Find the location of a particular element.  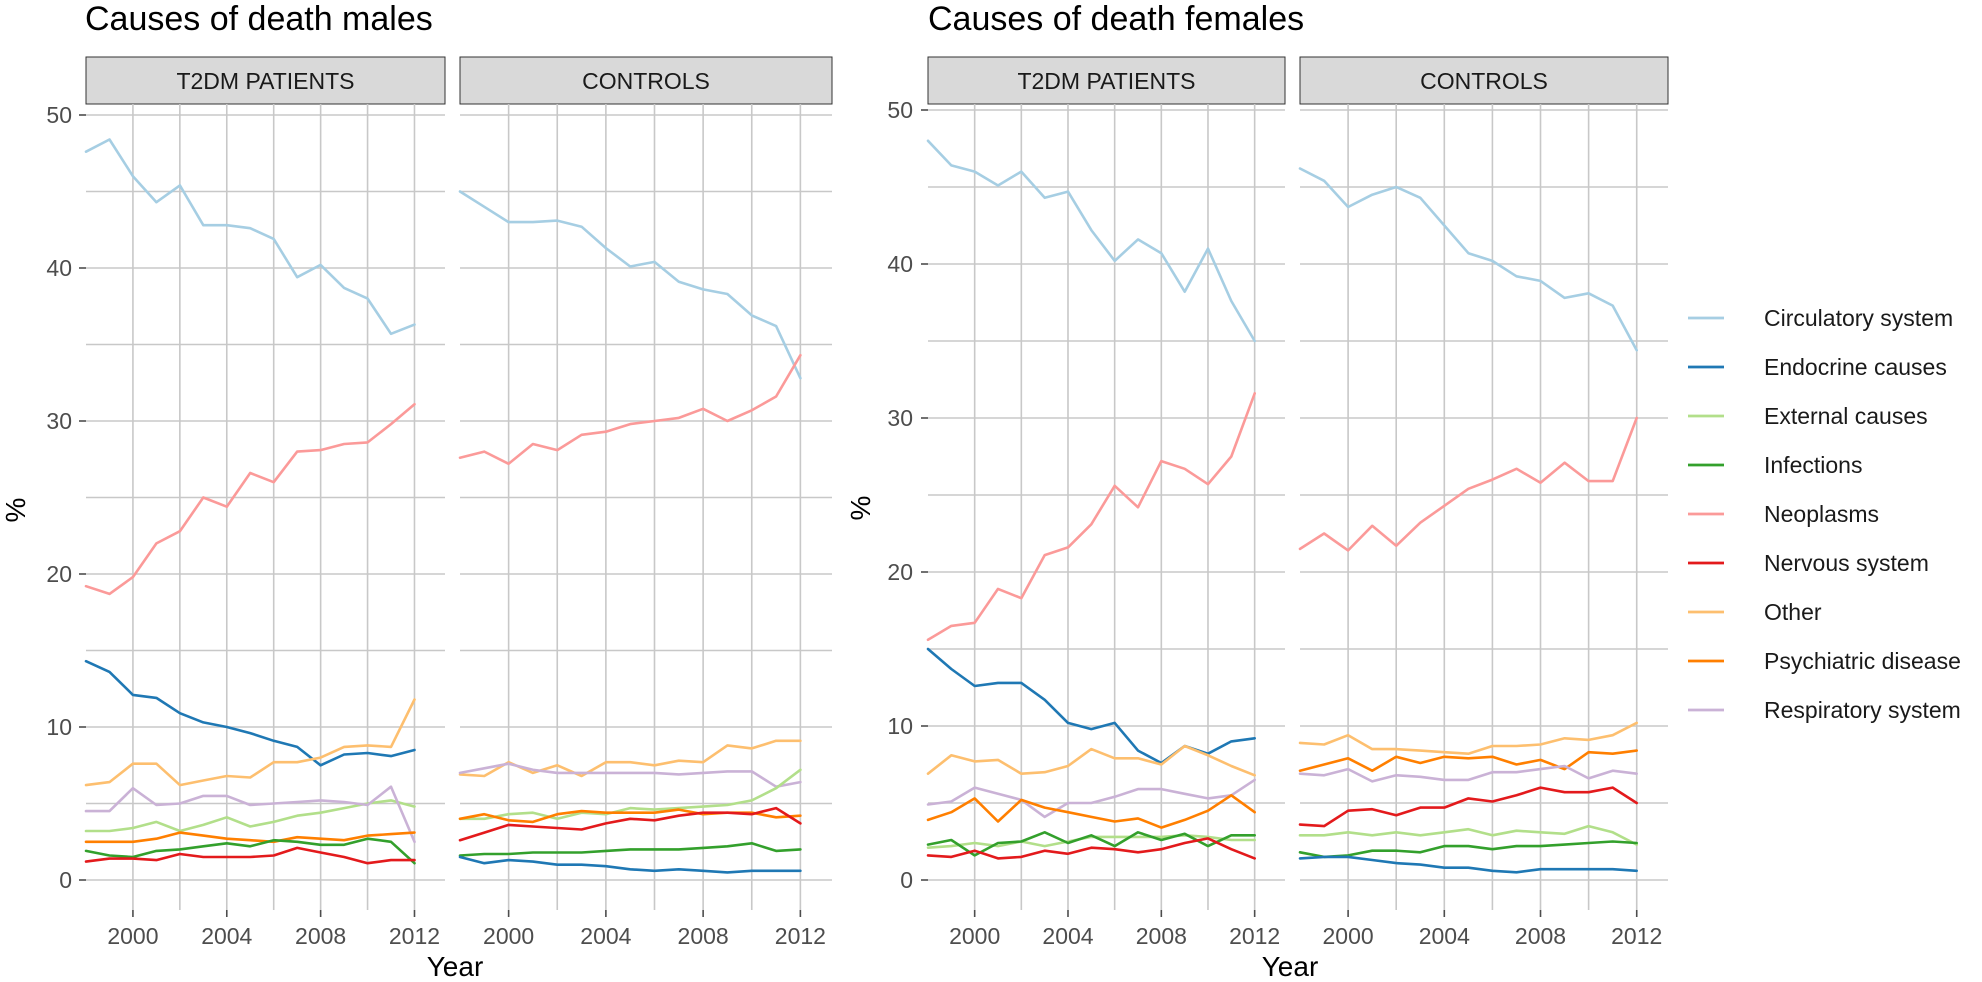

legend-label: External causes is located at coordinates (1846, 416).